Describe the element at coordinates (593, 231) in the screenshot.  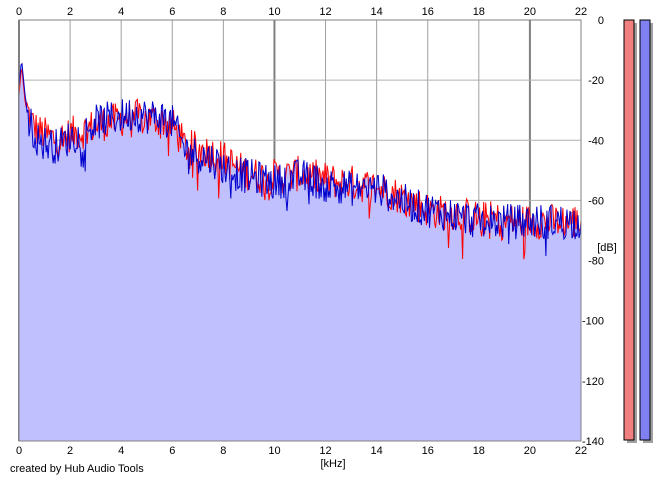
I see `y-tick-labels: 0 -20 -40 -60 -80 -100 -120 -140` at that location.